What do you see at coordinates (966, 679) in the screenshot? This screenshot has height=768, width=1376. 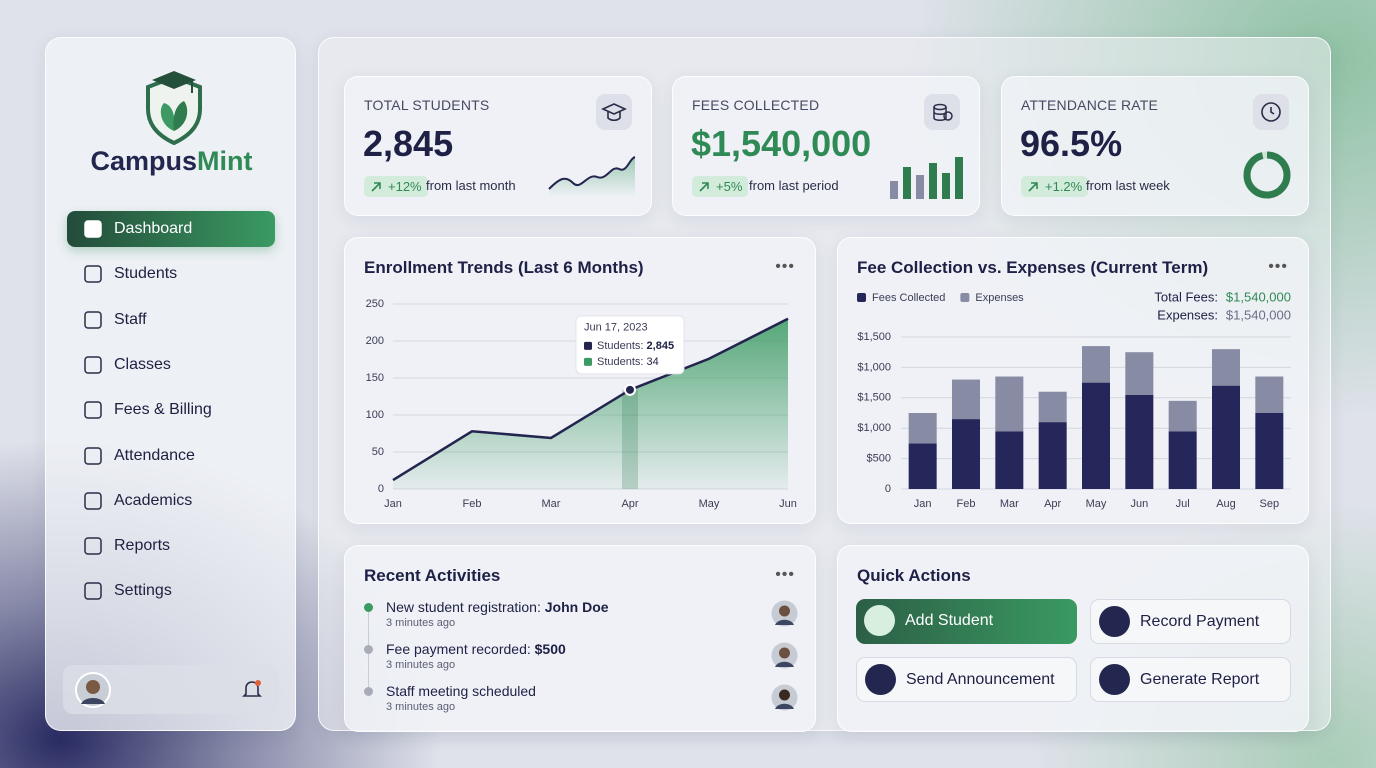 I see `send-announcement-button: Send Announcement` at bounding box center [966, 679].